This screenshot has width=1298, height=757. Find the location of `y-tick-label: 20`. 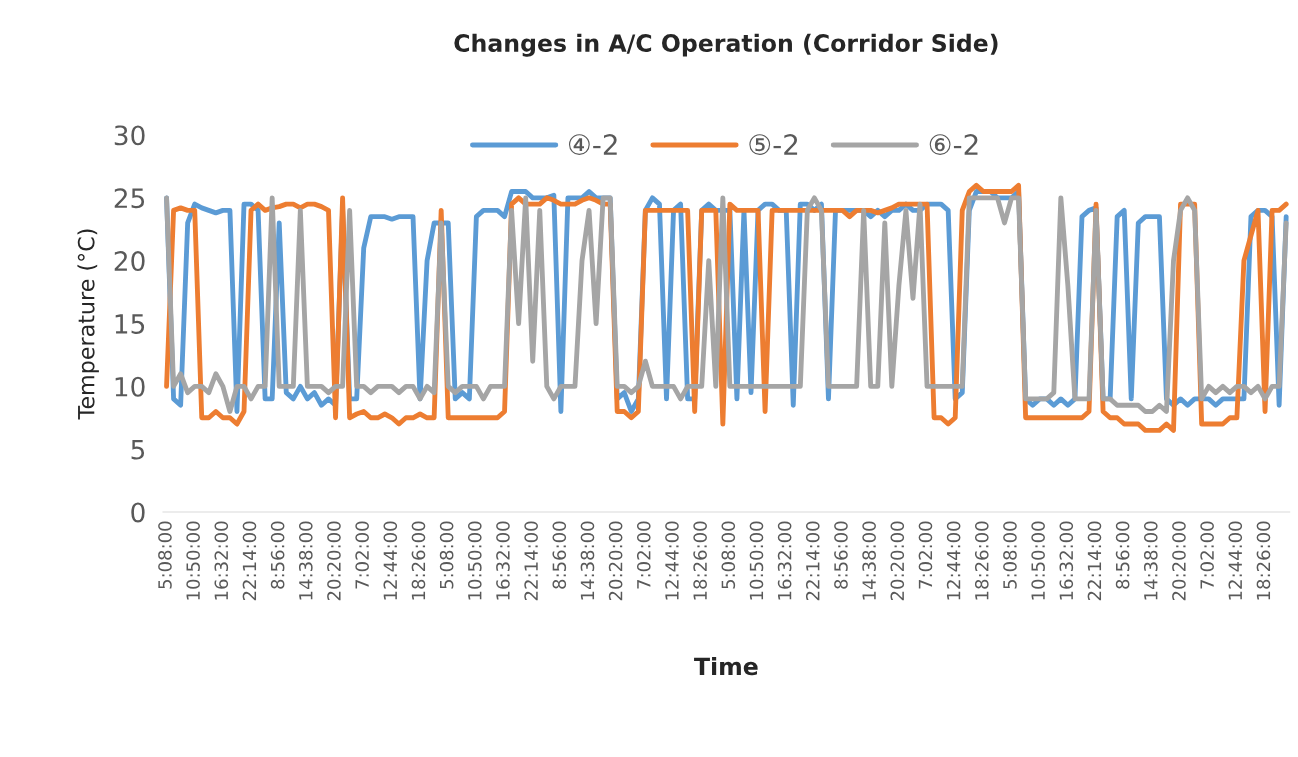

y-tick-label: 20 is located at coordinates (129, 261).